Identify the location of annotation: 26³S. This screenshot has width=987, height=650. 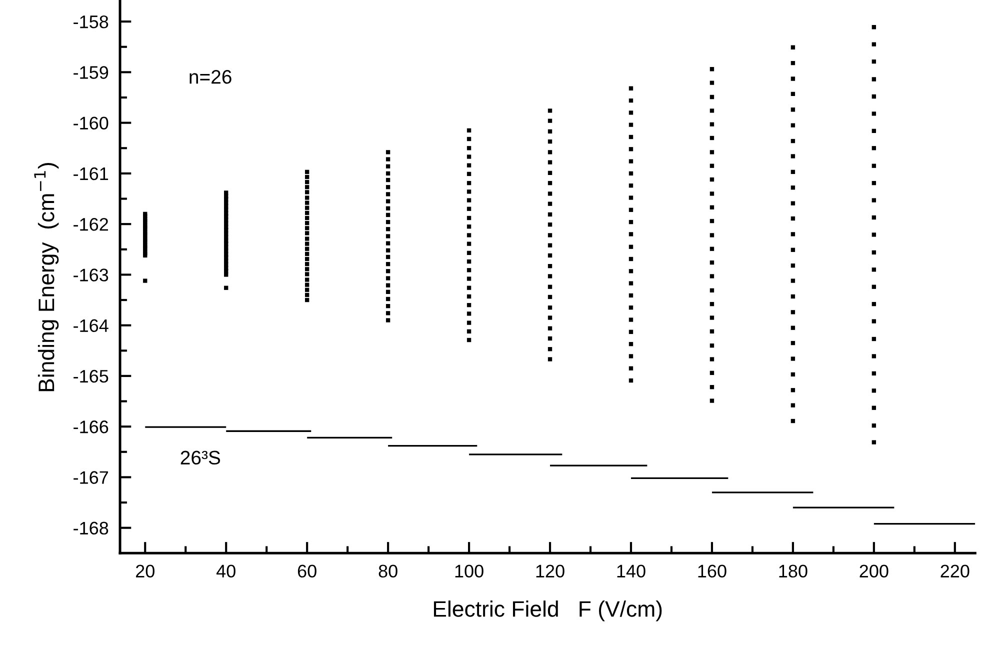
(200, 457).